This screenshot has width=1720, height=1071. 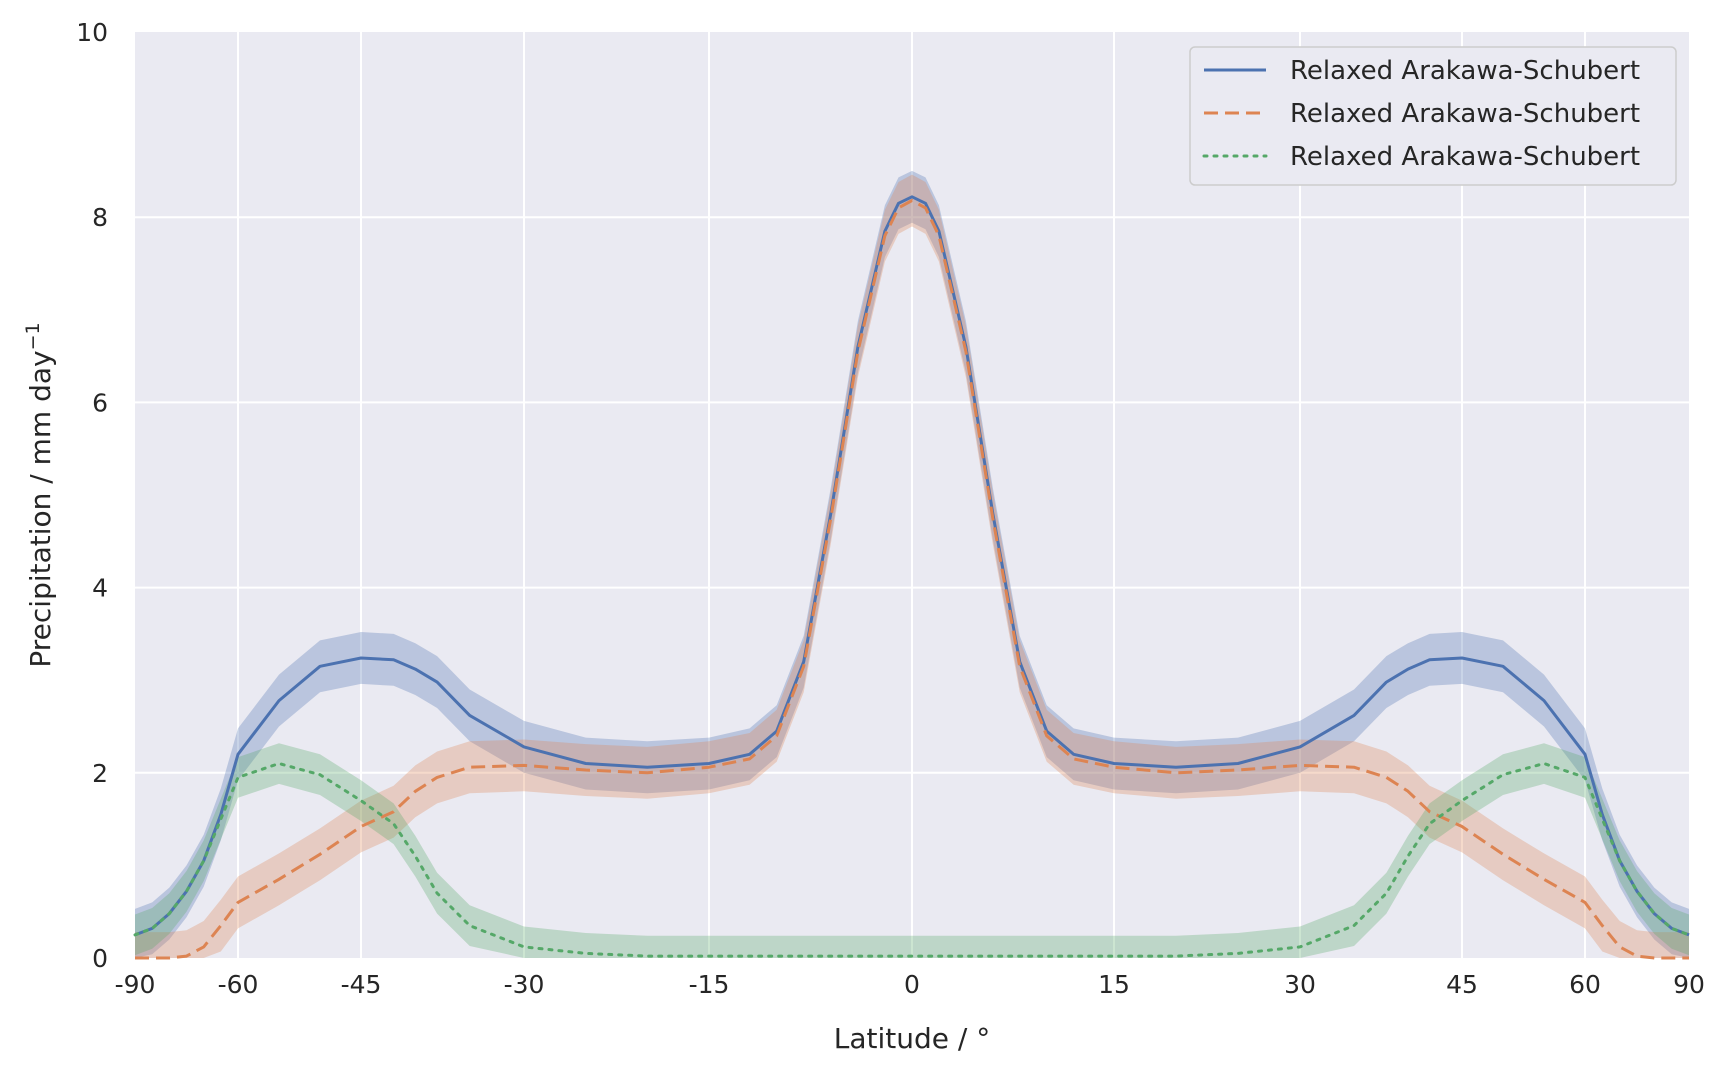 I want to click on x-tick-label: 15, so click(x=1114, y=984).